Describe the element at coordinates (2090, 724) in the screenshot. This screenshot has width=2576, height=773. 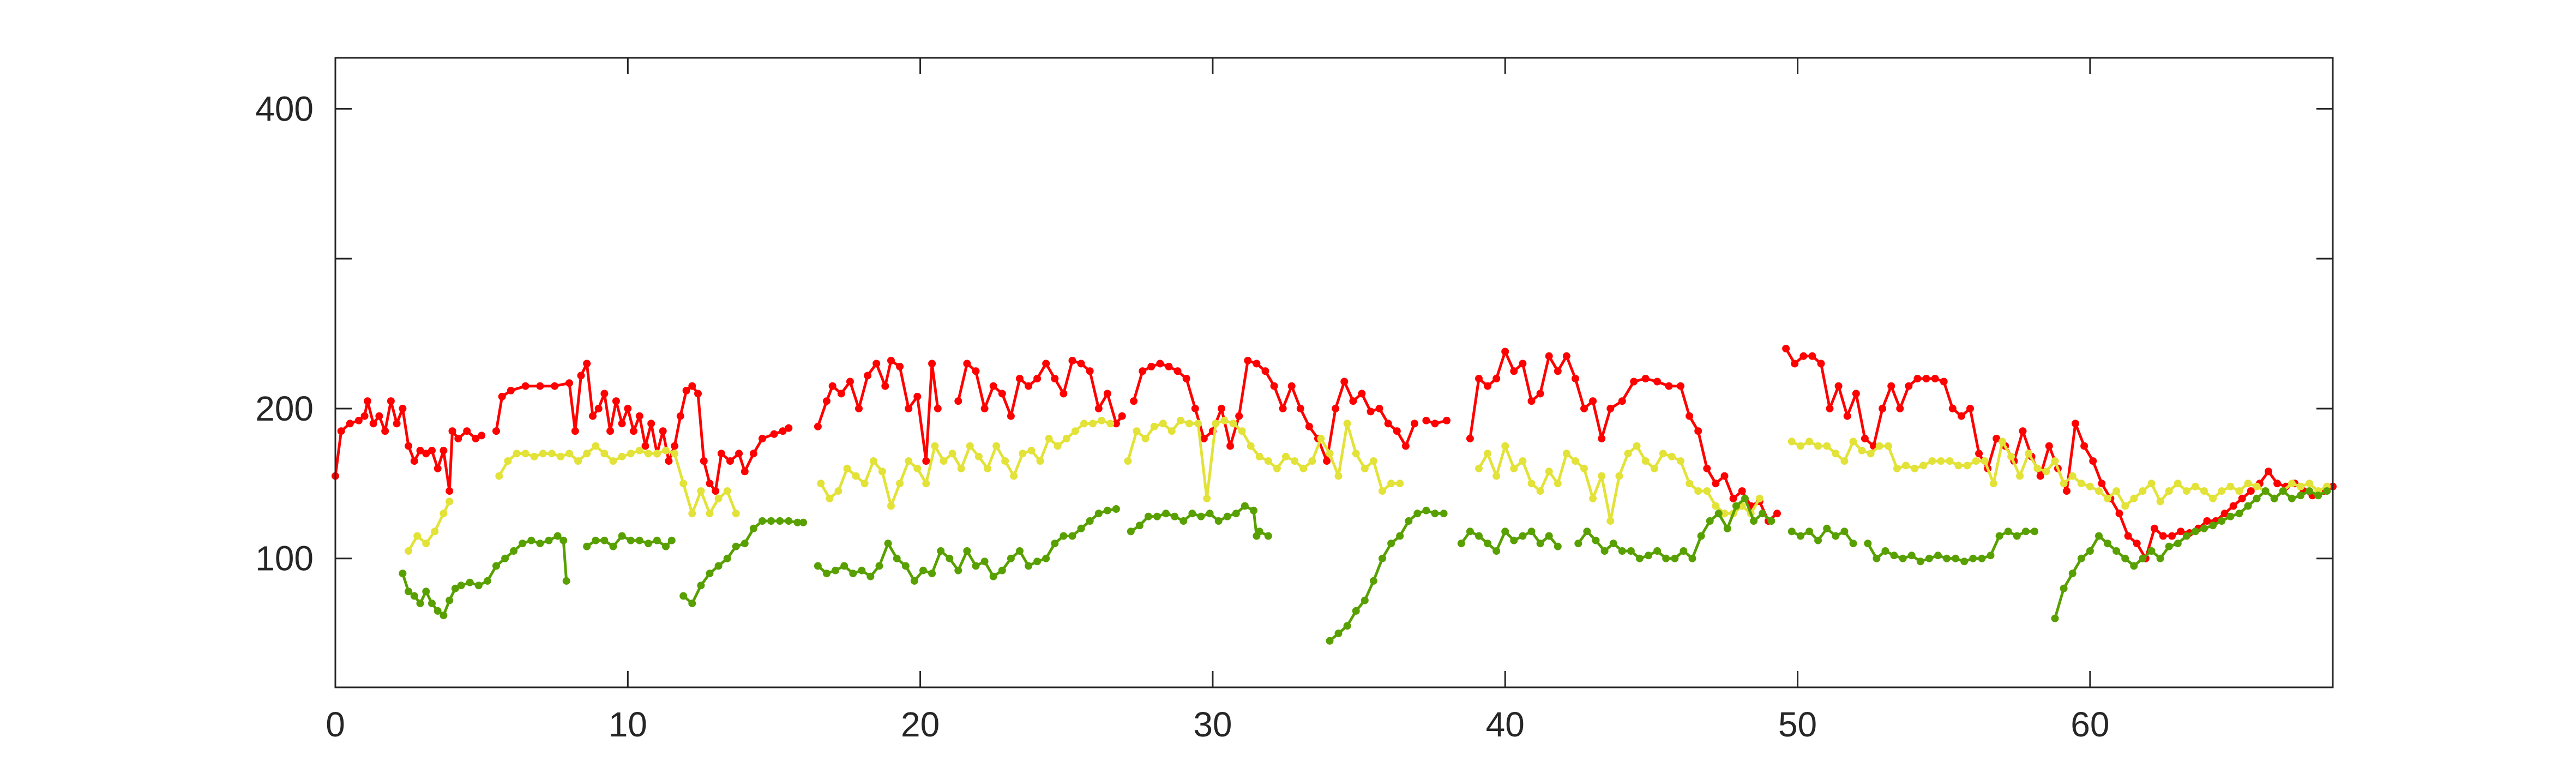
I see `x-tick-label: 60` at that location.